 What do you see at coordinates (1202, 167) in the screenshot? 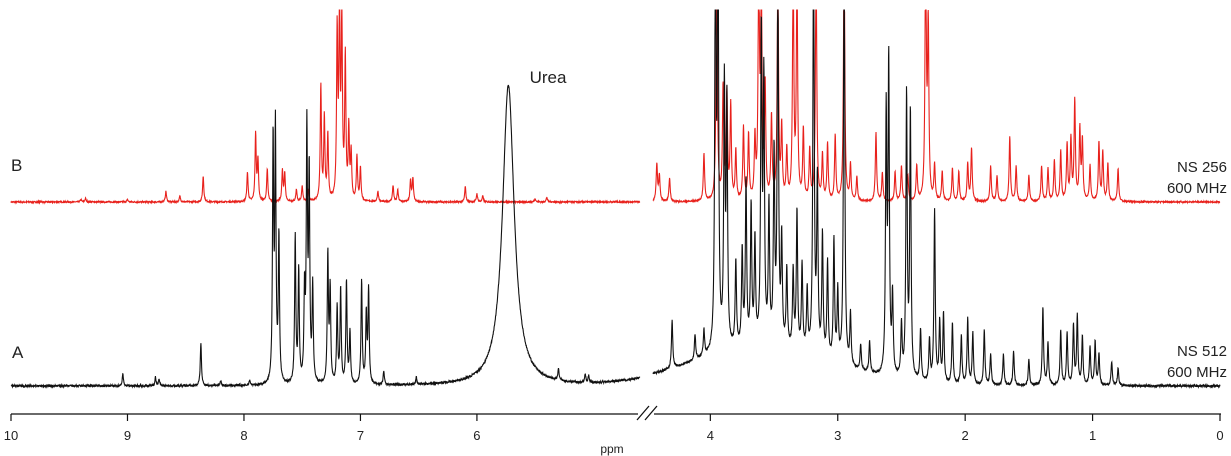
I see `series-b-info-scans: NS 256` at bounding box center [1202, 167].